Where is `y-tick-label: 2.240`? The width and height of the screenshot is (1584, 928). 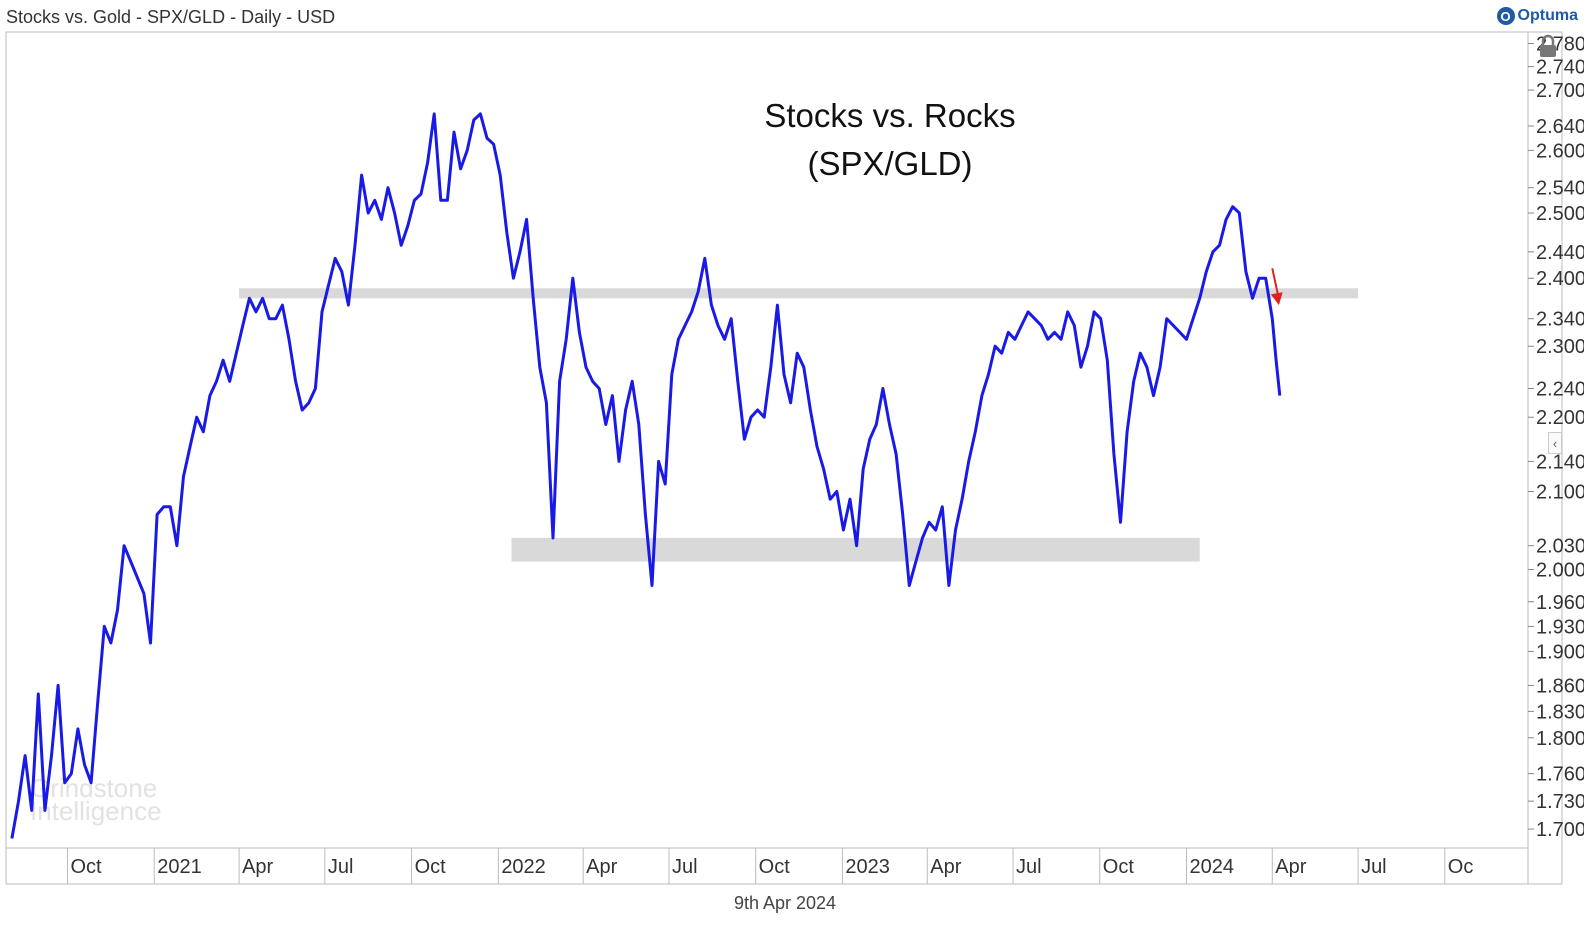 y-tick-label: 2.240 is located at coordinates (1560, 389).